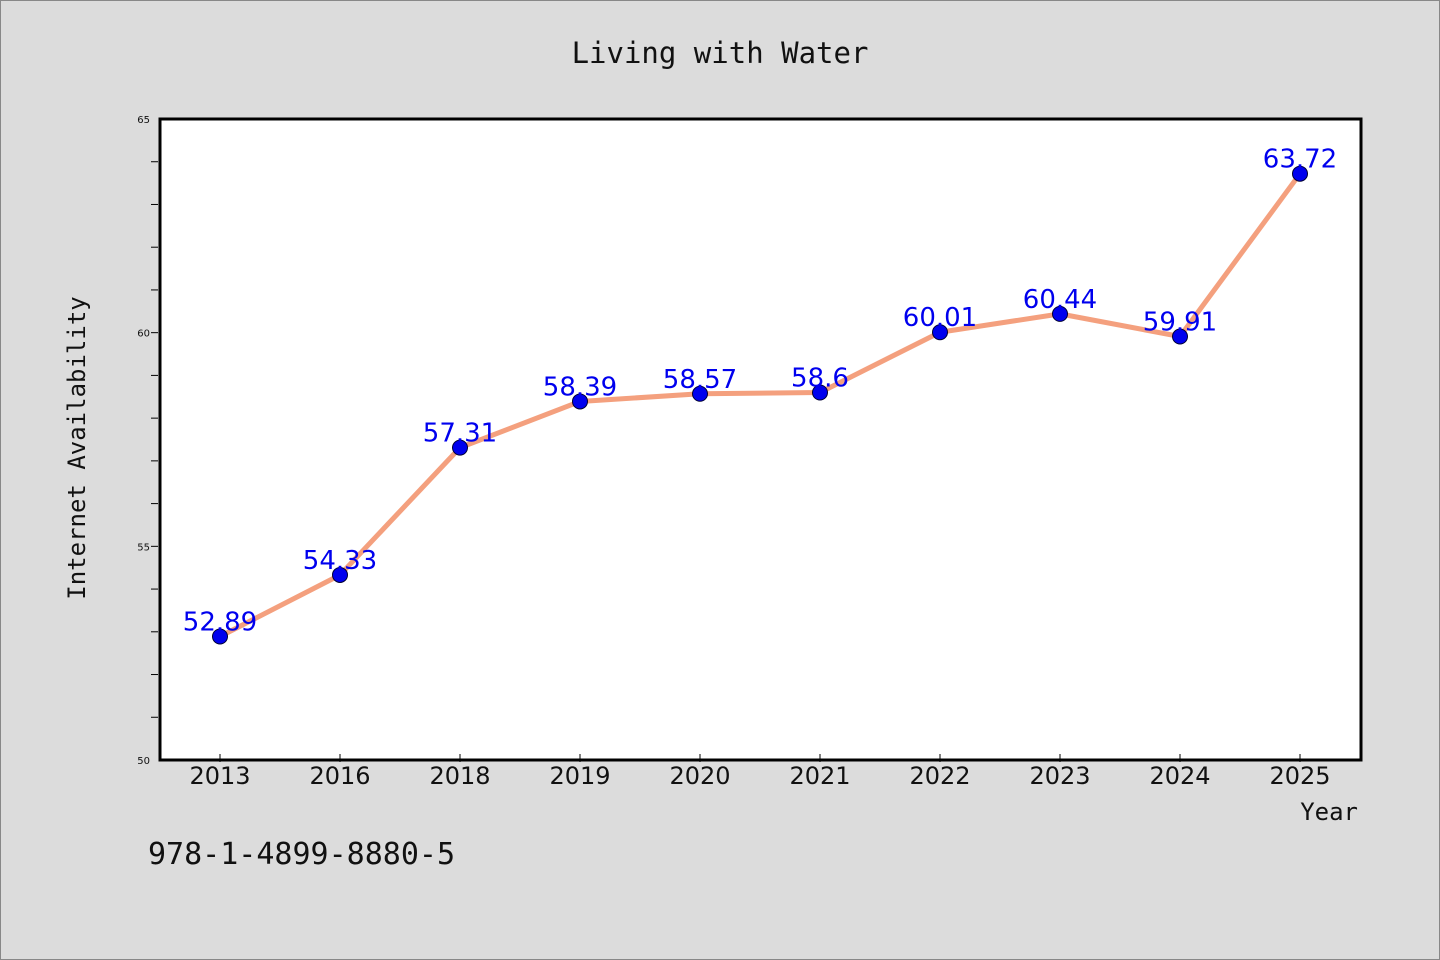 The width and height of the screenshot is (1440, 960). What do you see at coordinates (1180, 323) in the screenshot?
I see `data-label: 59.91` at bounding box center [1180, 323].